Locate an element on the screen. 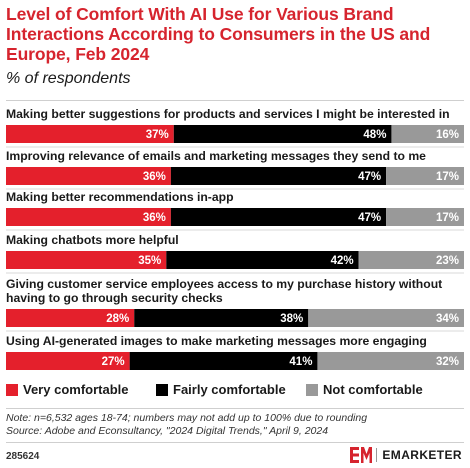  legend-label: Not comfortable is located at coordinates (373, 389).